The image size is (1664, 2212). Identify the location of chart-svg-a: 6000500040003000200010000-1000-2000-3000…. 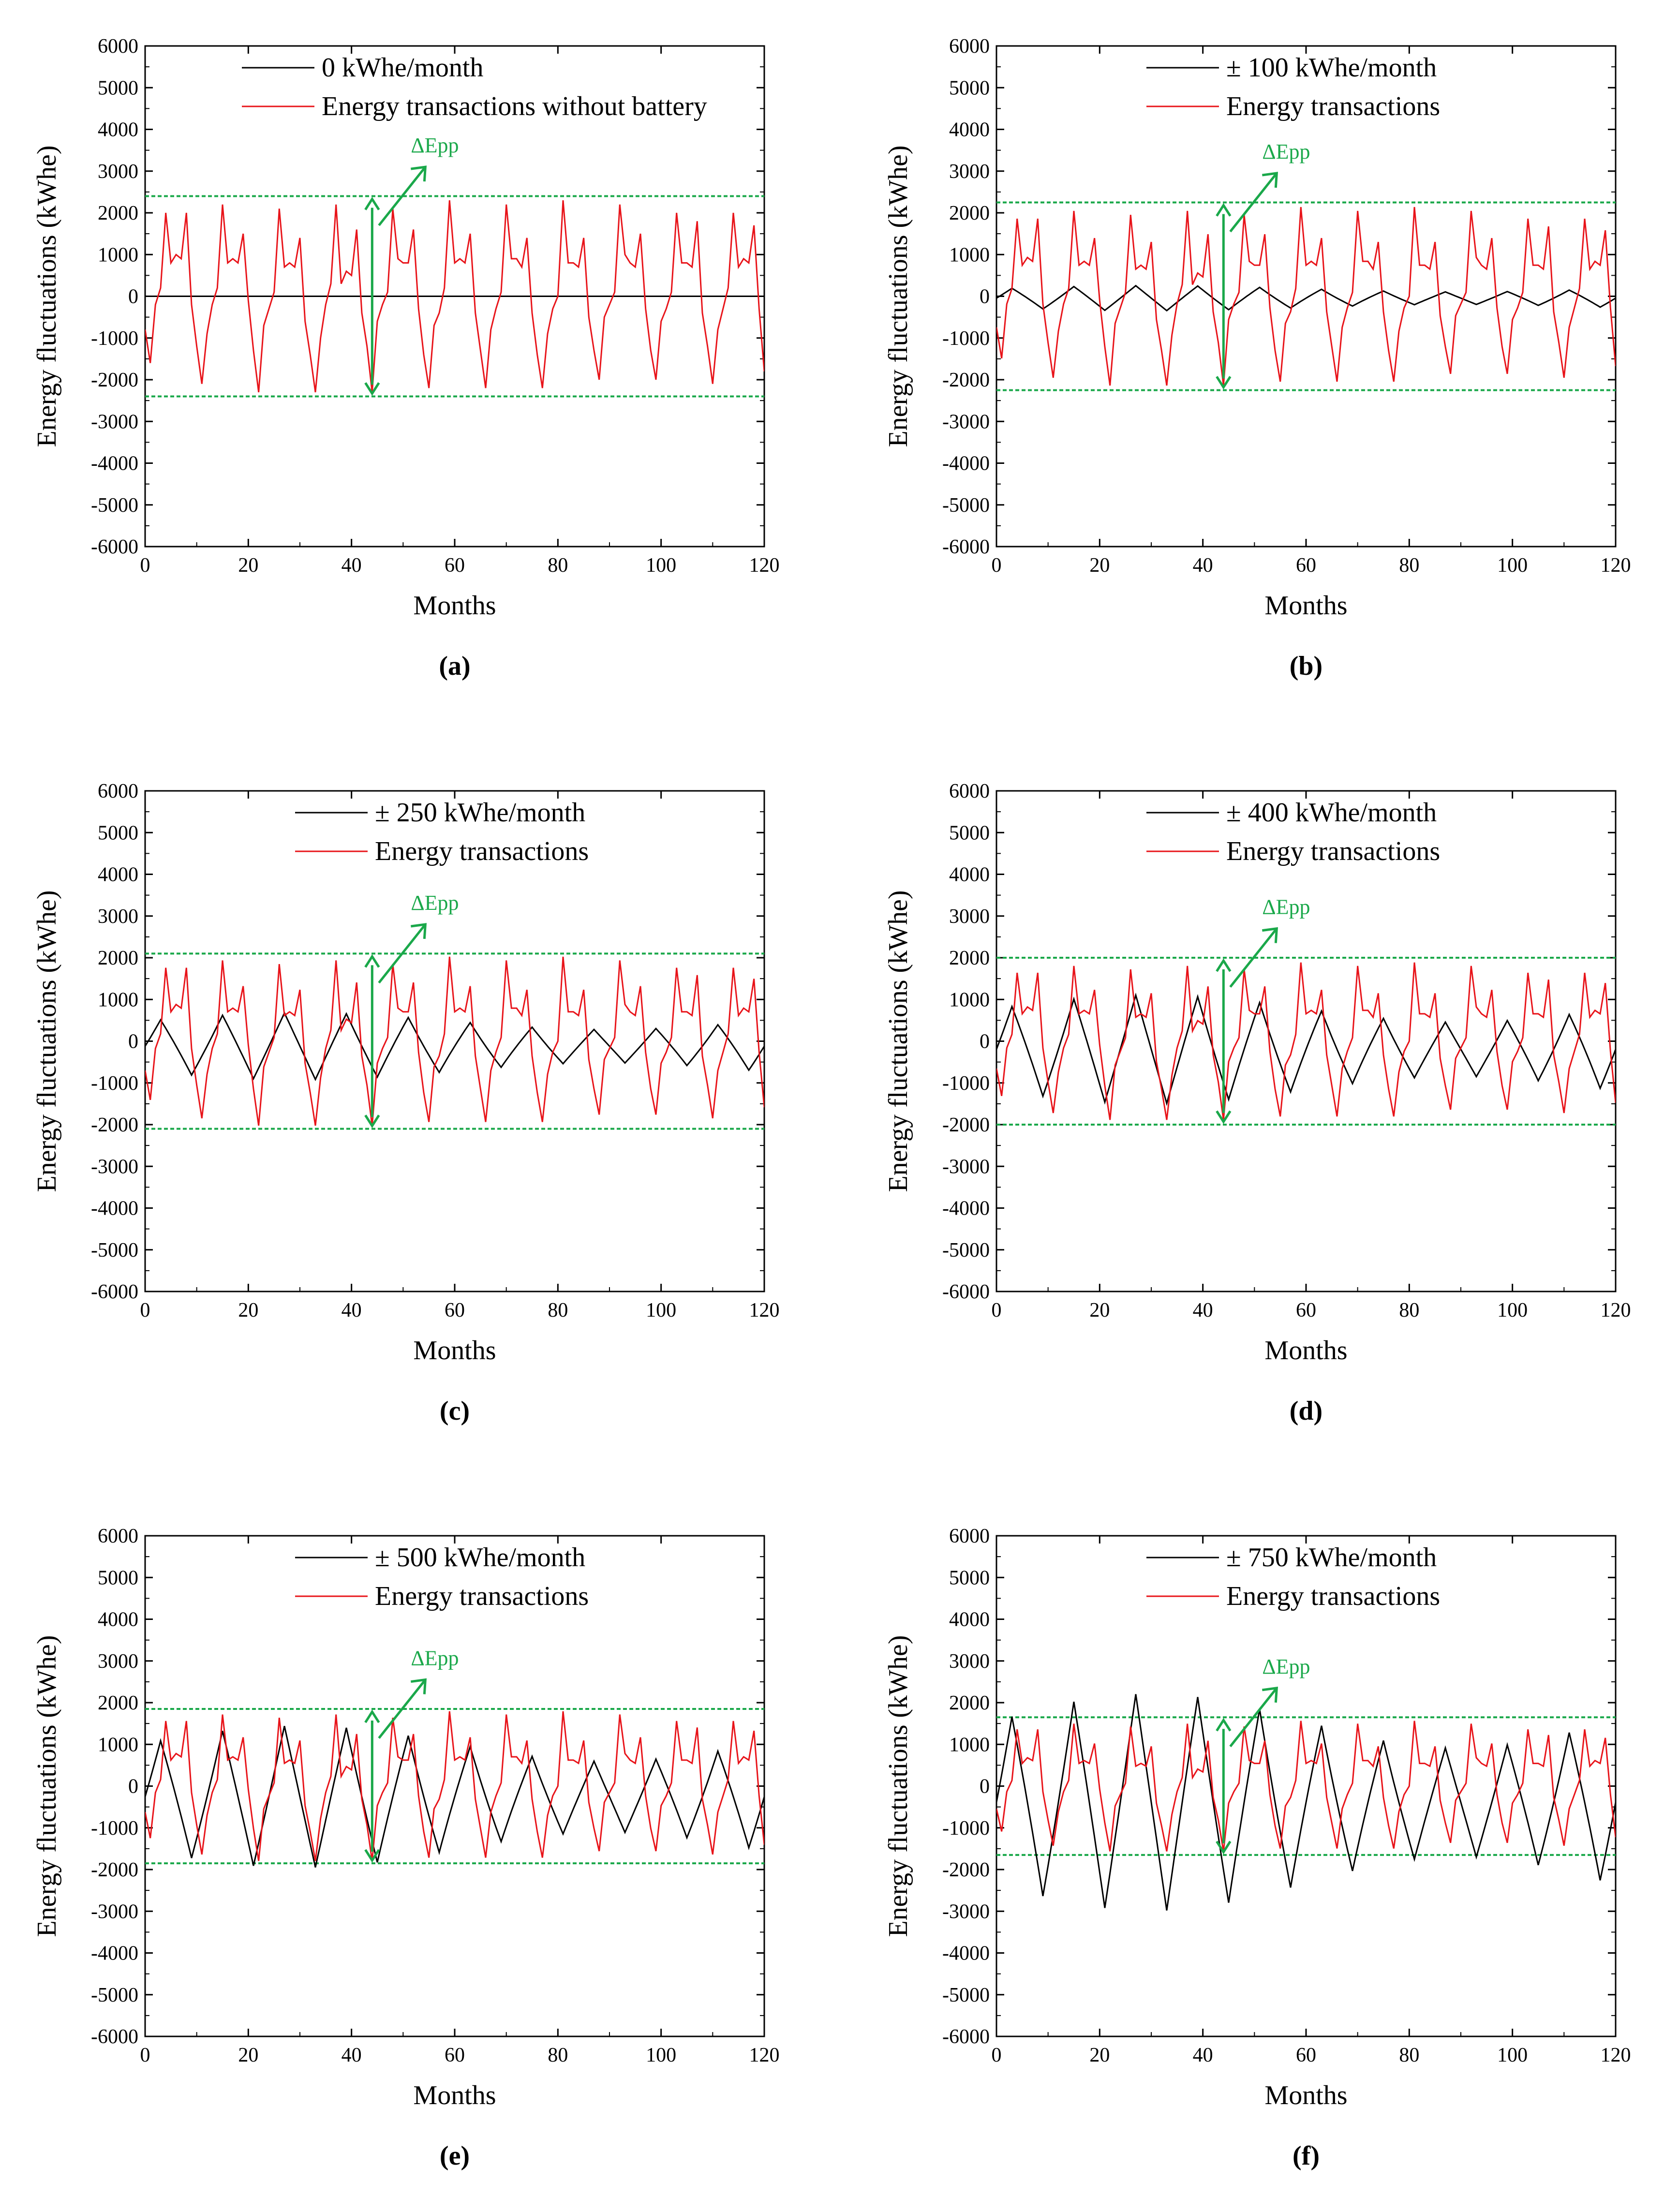
(406, 358).